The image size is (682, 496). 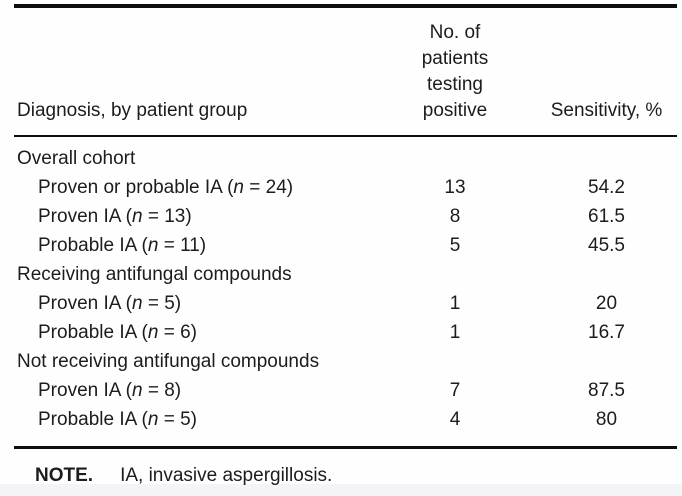 I want to click on patients-positive-cell: 5, so click(x=455, y=245).